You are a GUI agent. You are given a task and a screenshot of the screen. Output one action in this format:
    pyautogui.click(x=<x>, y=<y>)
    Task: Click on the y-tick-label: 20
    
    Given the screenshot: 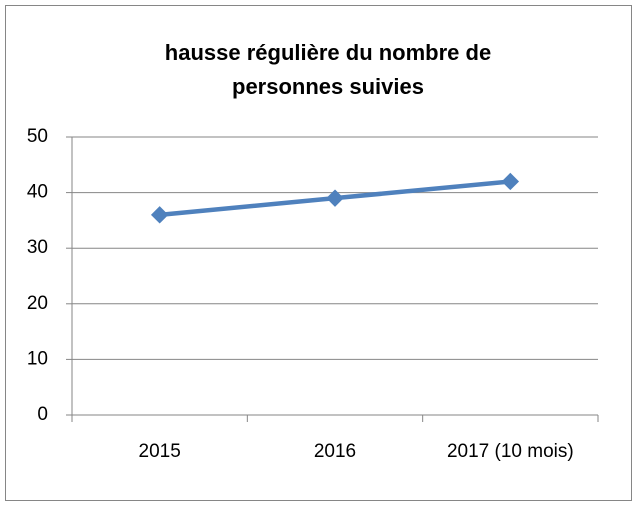 What is the action you would take?
    pyautogui.click(x=37, y=303)
    